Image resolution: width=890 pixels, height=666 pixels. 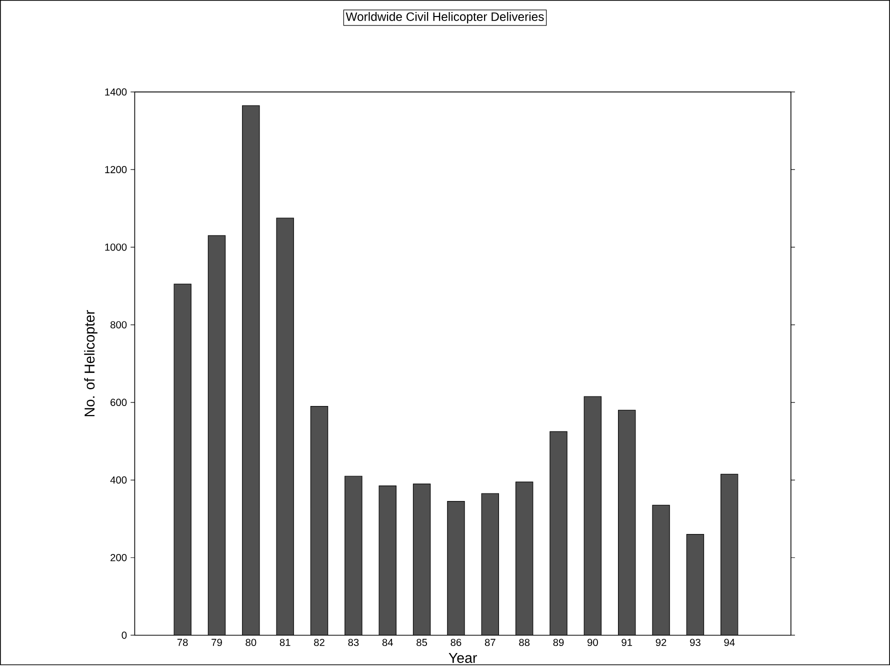 I want to click on x-axis-title: Year, so click(x=462, y=657).